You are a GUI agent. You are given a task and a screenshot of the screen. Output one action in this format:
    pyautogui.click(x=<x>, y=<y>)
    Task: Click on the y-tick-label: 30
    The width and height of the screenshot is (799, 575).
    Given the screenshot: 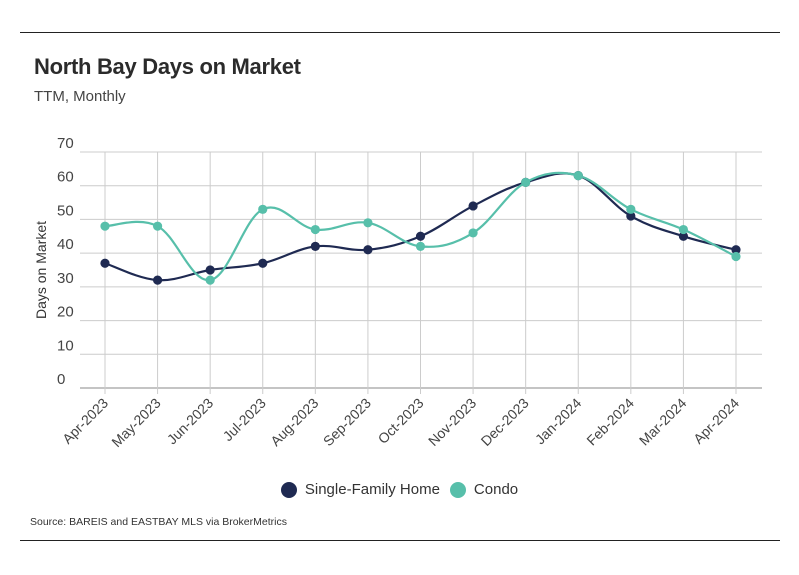 What is the action you would take?
    pyautogui.click(x=65, y=278)
    